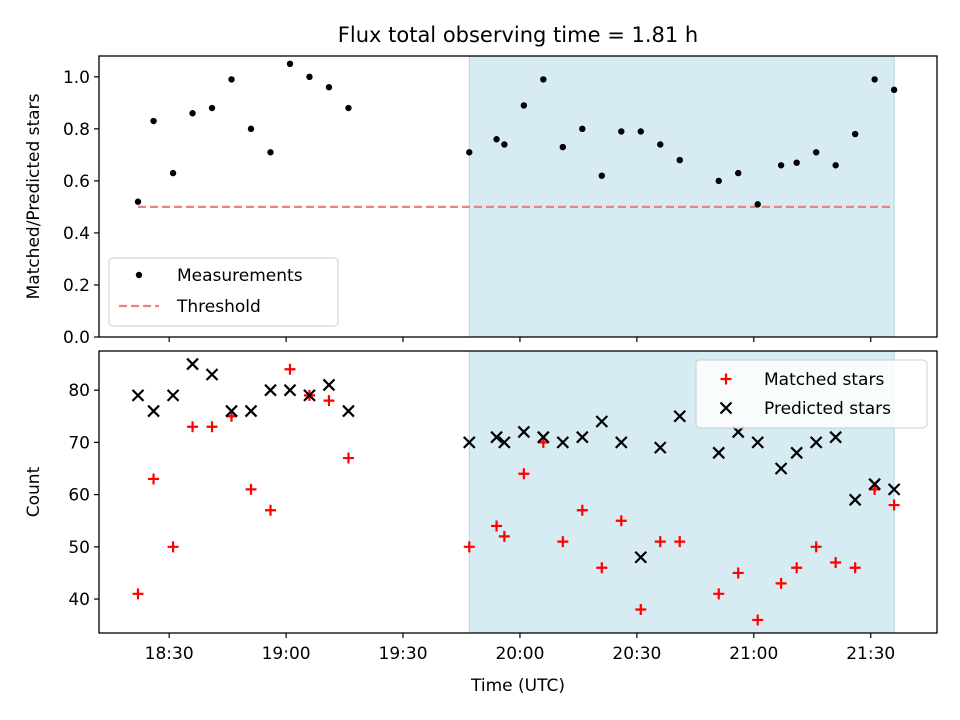 The height and width of the screenshot is (720, 960). I want to click on y-tick-label: 40, so click(79, 600).